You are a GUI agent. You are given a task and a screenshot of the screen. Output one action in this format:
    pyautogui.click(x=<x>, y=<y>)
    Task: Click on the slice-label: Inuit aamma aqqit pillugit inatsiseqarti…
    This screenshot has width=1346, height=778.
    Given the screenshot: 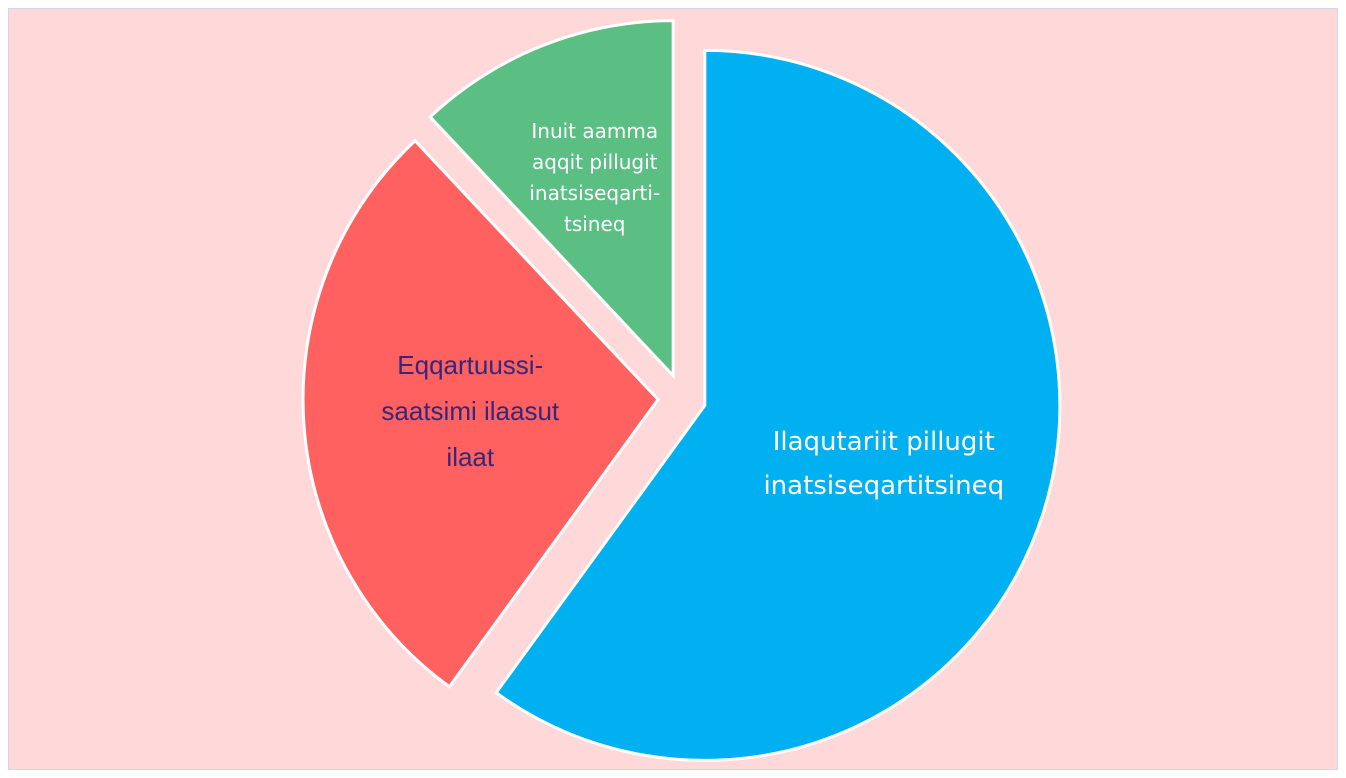 What is the action you would take?
    pyautogui.click(x=595, y=177)
    